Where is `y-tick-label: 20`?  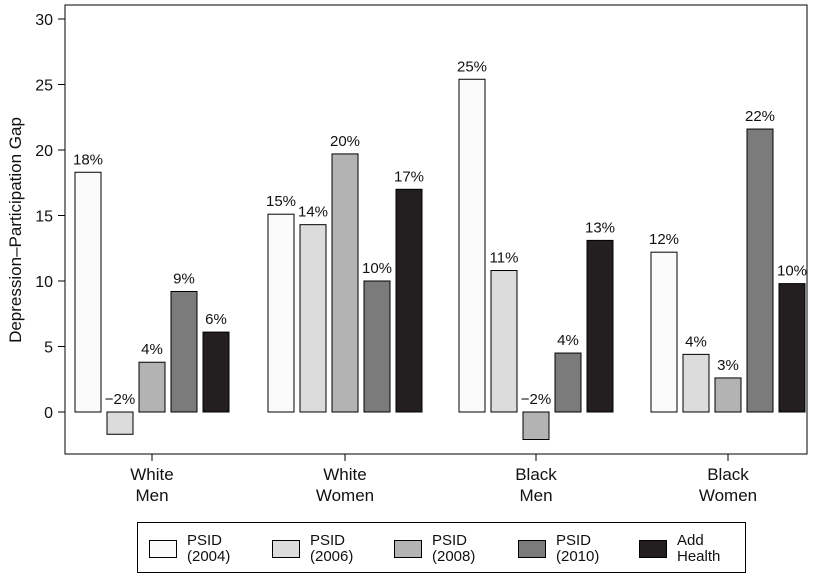 y-tick-label: 20 is located at coordinates (44, 151).